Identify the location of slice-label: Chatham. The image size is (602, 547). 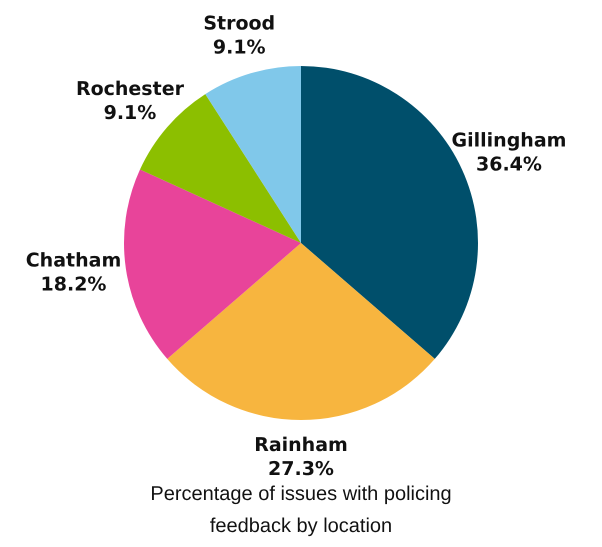
(74, 261).